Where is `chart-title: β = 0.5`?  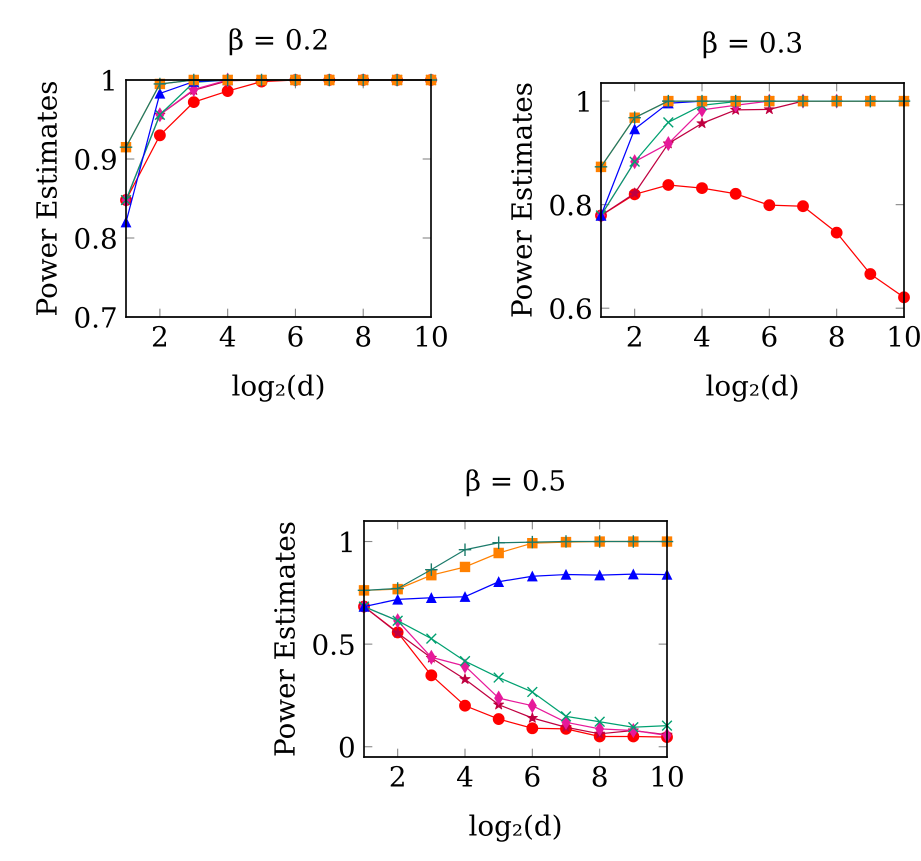 chart-title: β = 0.5 is located at coordinates (515, 482).